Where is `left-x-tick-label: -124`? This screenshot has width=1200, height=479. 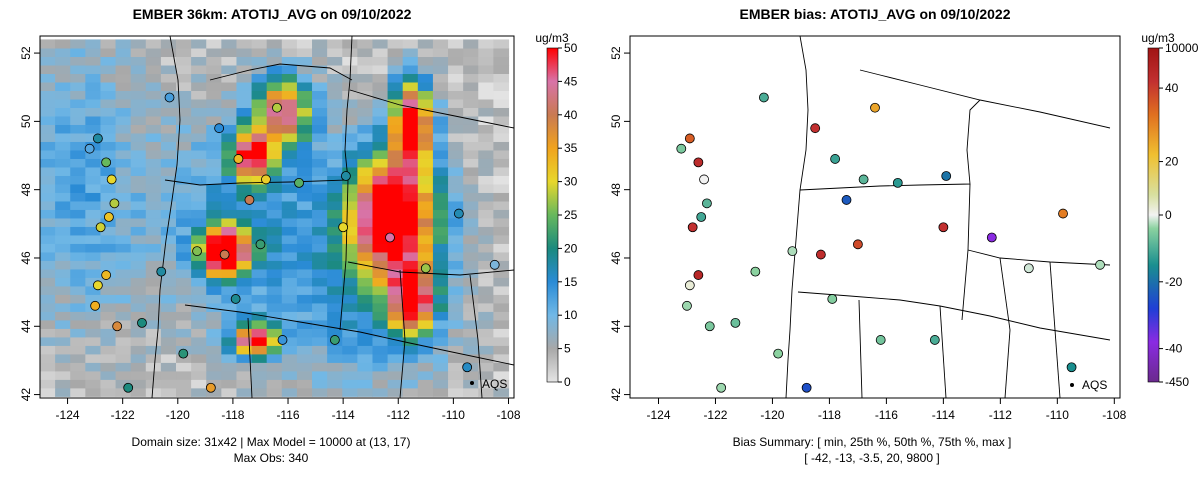 left-x-tick-label: -124 is located at coordinates (68, 415).